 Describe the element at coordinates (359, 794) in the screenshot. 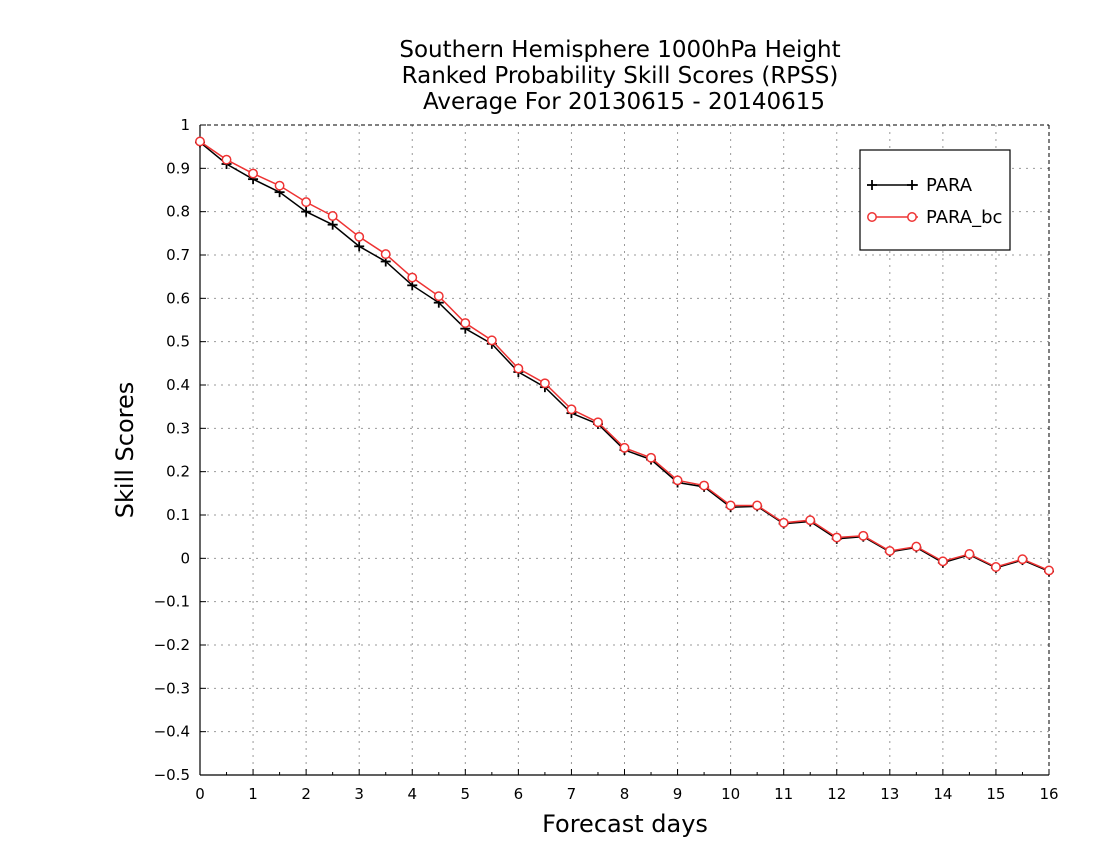

I see `x-tick-label: 3` at that location.